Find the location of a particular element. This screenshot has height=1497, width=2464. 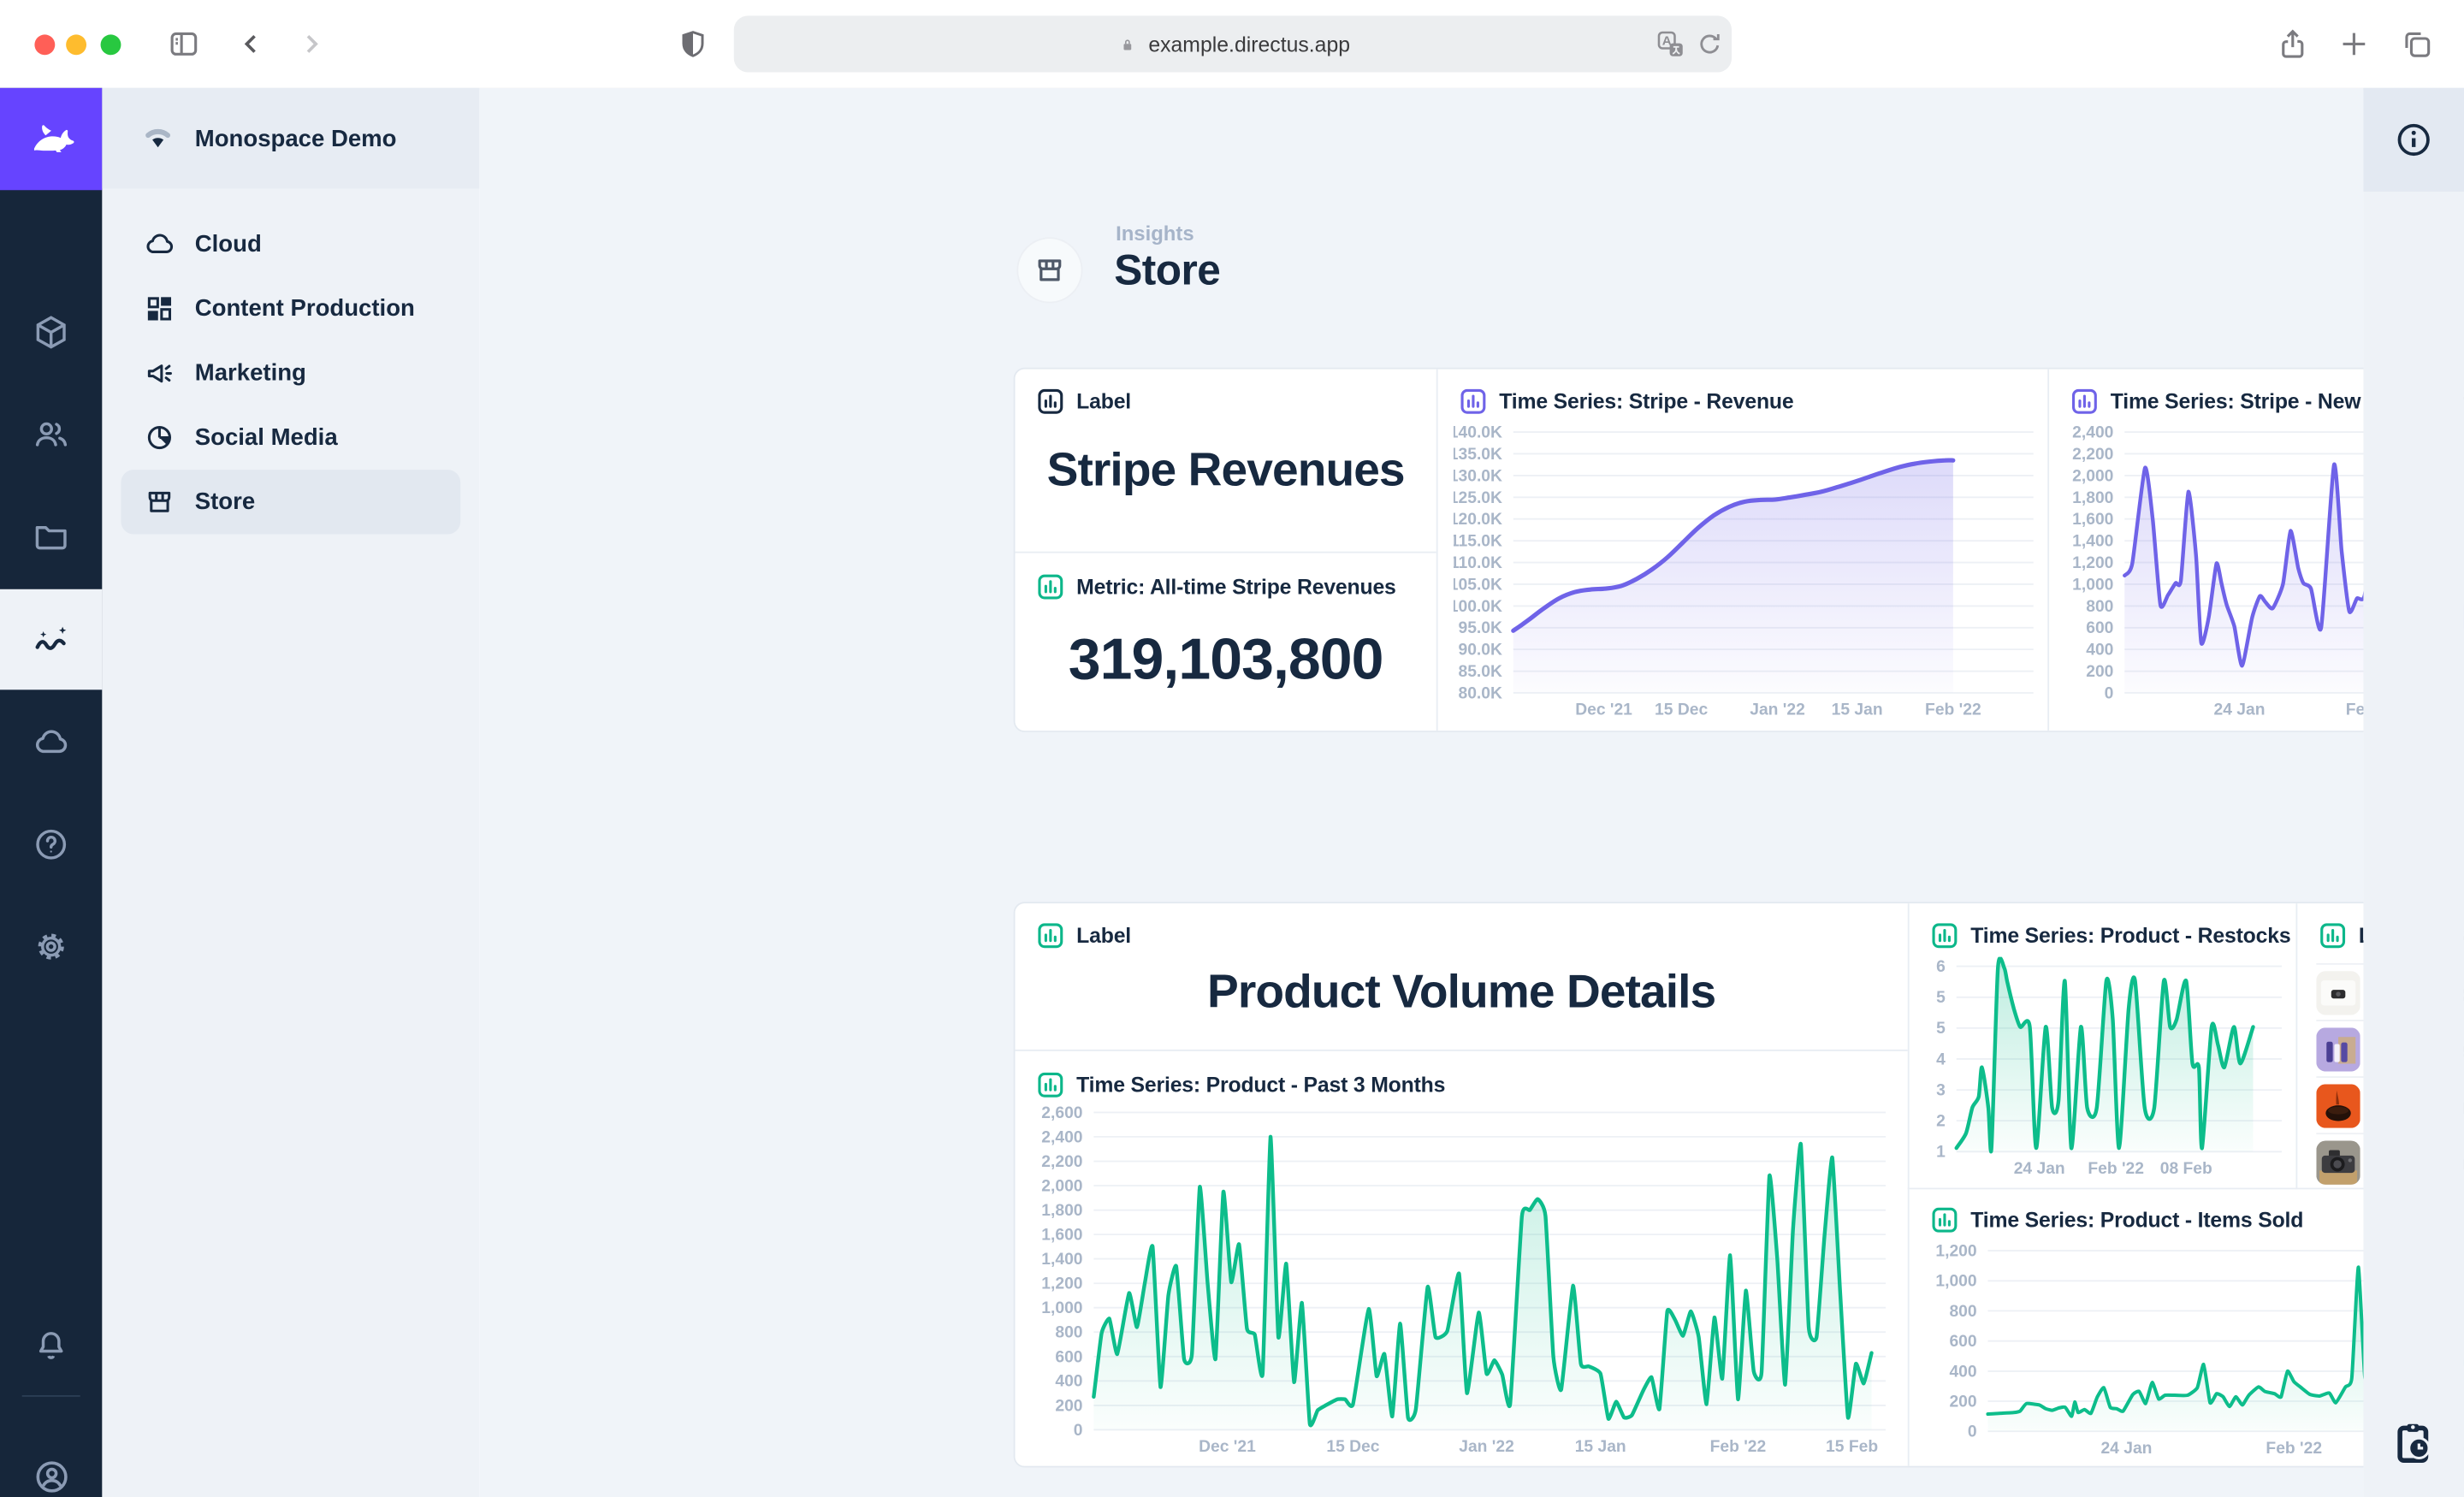

account-button is located at coordinates (51, 1462).